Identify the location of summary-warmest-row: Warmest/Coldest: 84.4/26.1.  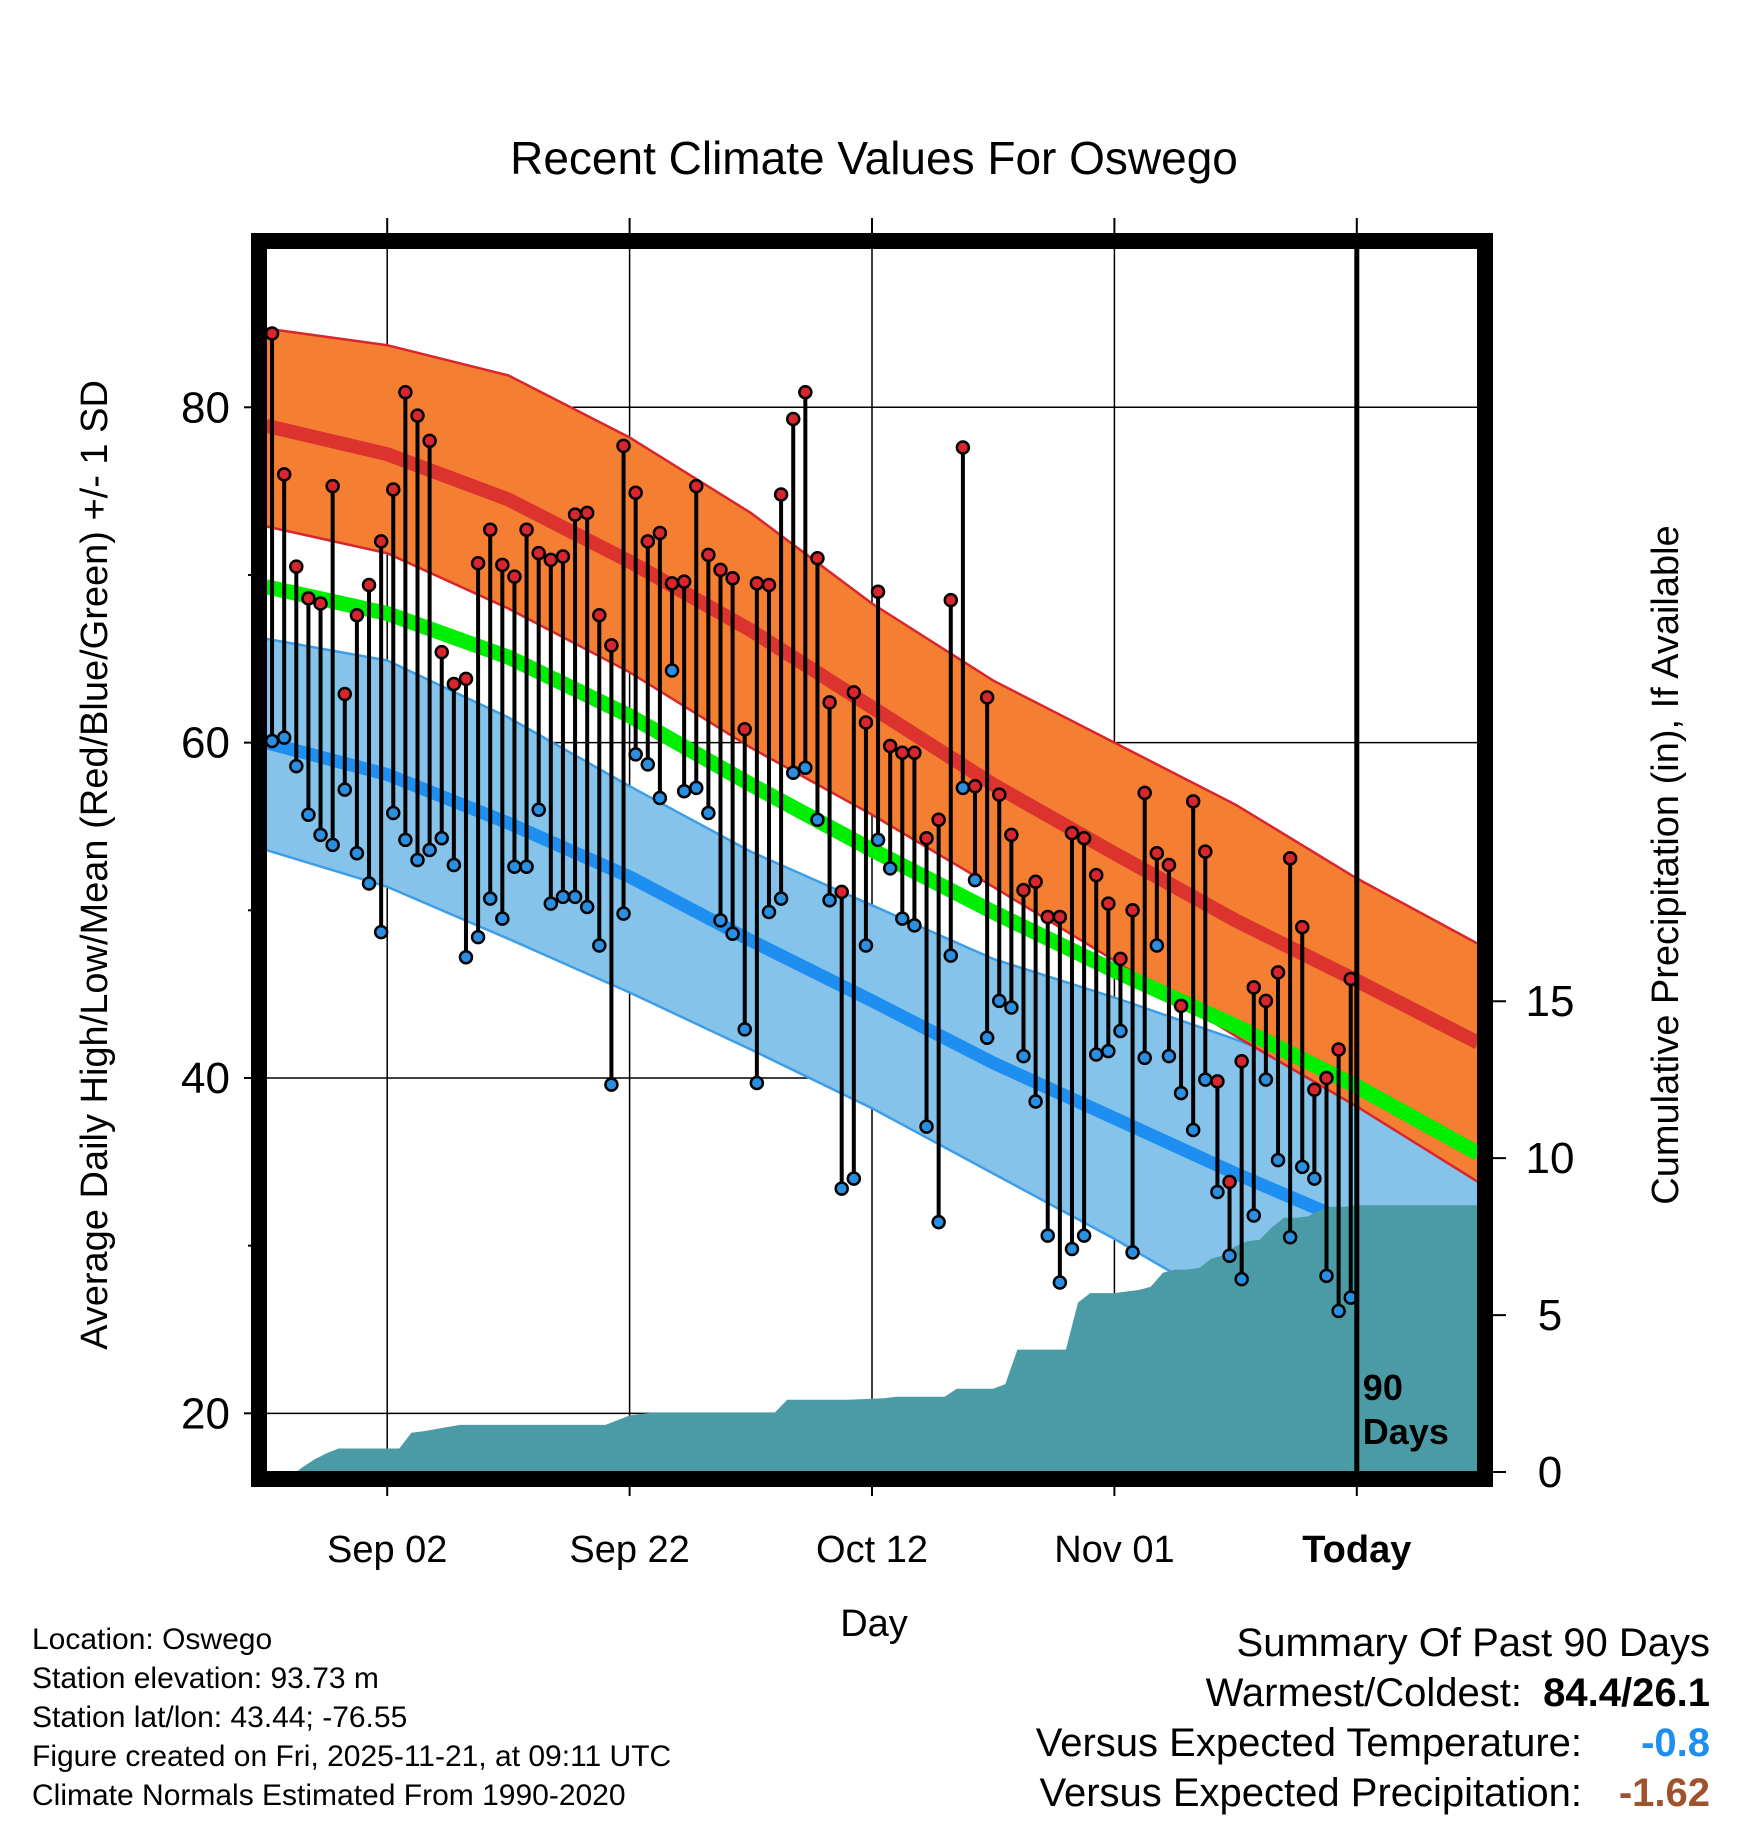
(1373, 1693).